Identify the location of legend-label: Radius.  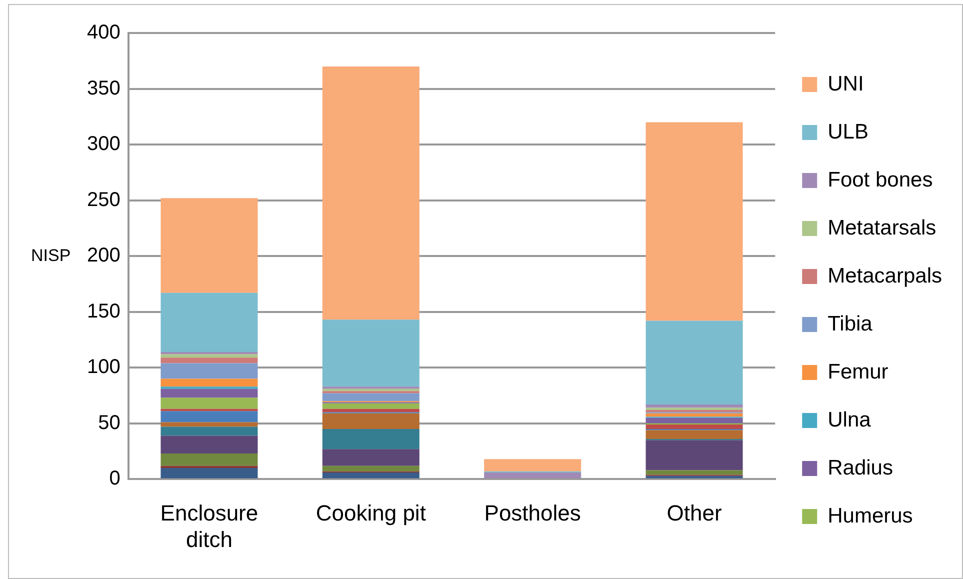
(860, 468).